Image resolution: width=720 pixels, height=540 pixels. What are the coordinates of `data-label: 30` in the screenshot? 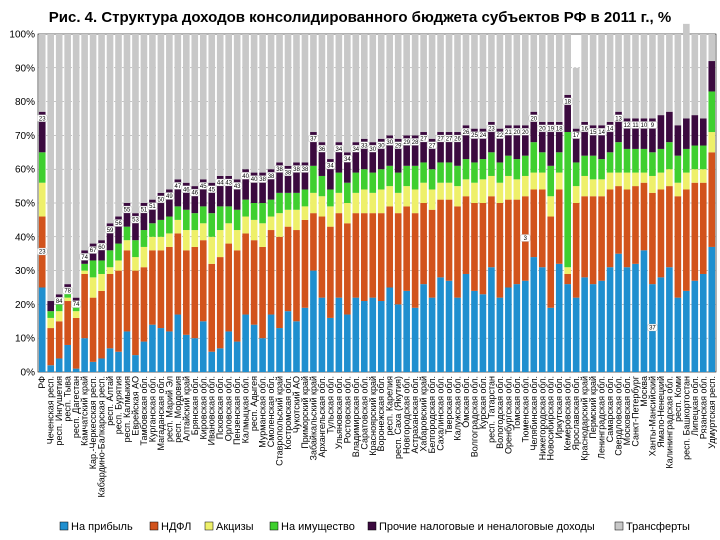 It's located at (389, 143).